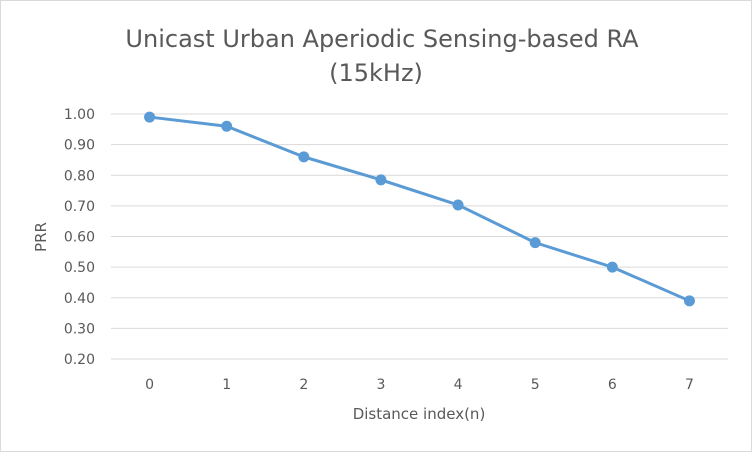 The height and width of the screenshot is (456, 752). What do you see at coordinates (79, 299) in the screenshot?
I see `y-tick-label-2: 0.40` at bounding box center [79, 299].